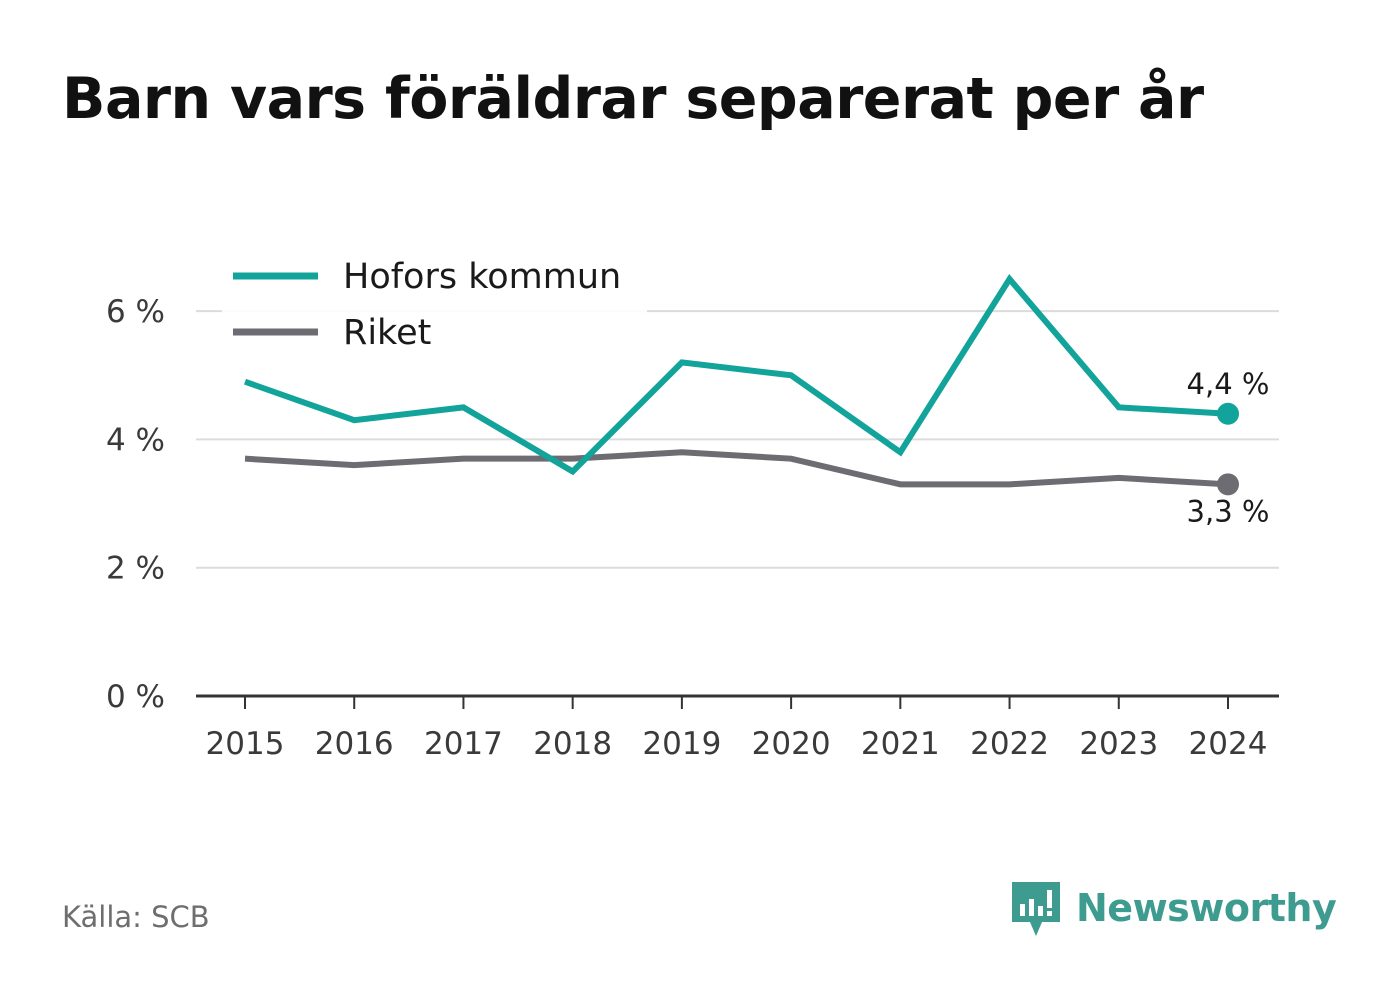 The image size is (1382, 999). What do you see at coordinates (736, 468) in the screenshot?
I see `series-line-riket` at bounding box center [736, 468].